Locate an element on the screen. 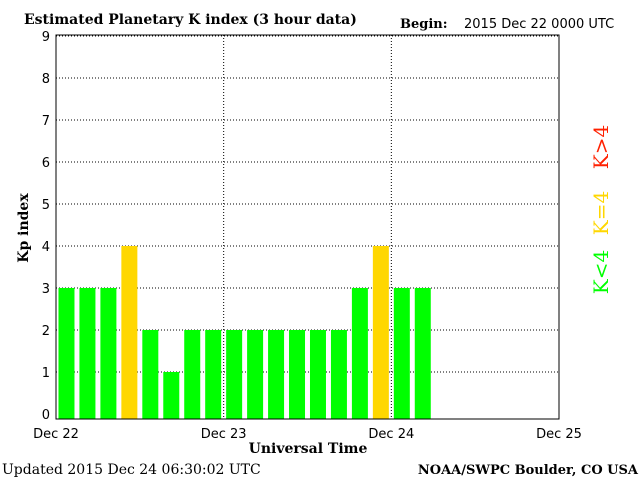  updated-timestamp: Updated 2015 Dec 24 06:30:02 UTC is located at coordinates (131, 470).